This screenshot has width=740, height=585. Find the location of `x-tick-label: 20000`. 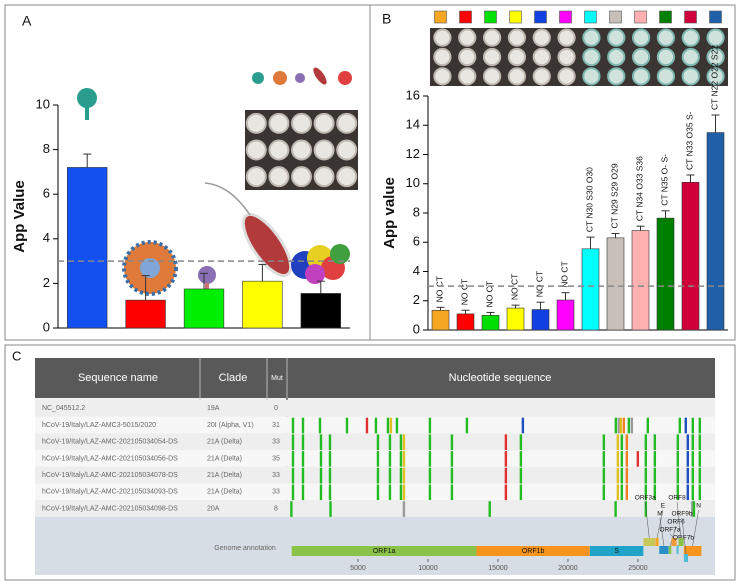

x-tick-label: 20000 is located at coordinates (568, 568).